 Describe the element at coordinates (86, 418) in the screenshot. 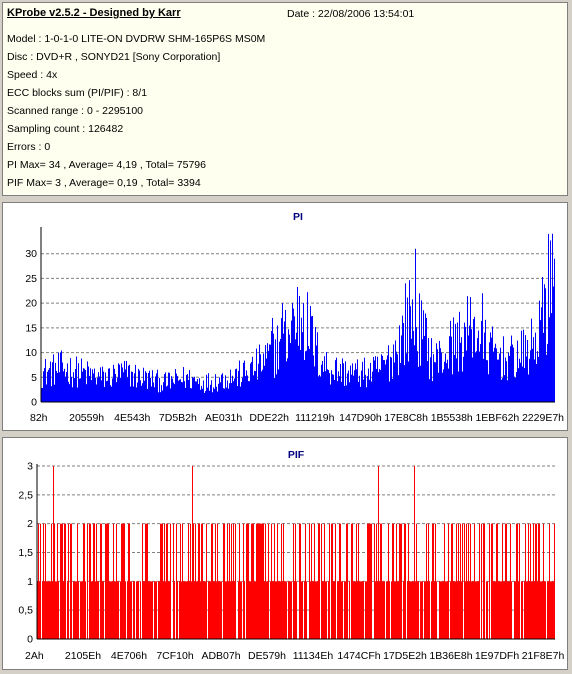

I see `x-tick-label: 20559h` at that location.